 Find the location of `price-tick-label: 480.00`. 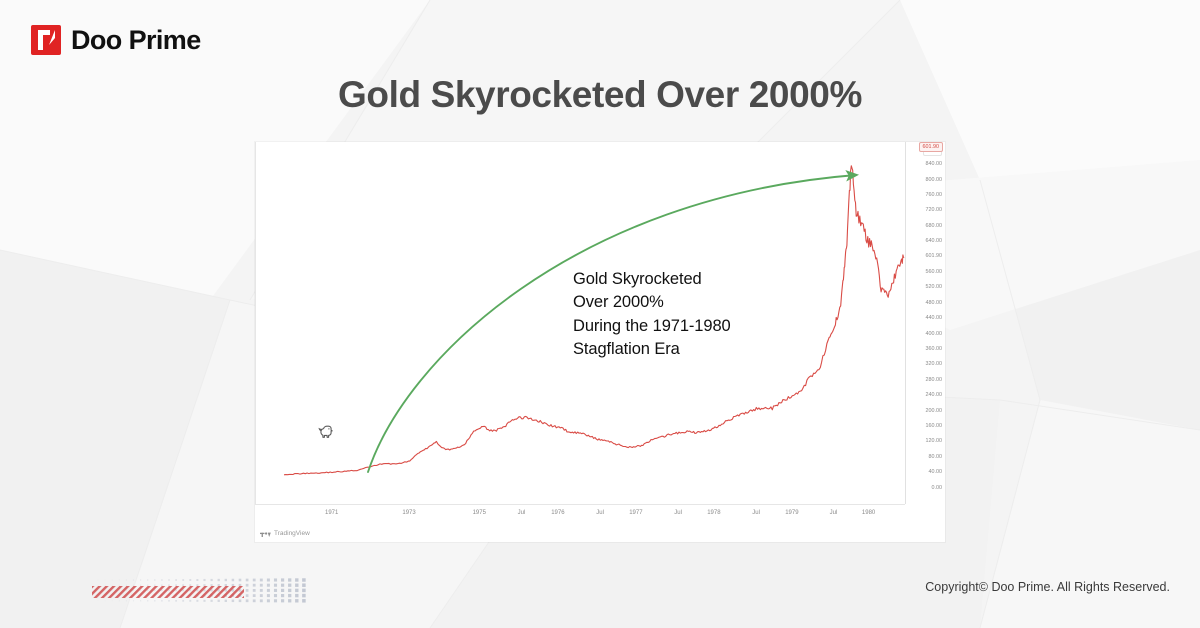

price-tick-label: 480.00 is located at coordinates (934, 302).